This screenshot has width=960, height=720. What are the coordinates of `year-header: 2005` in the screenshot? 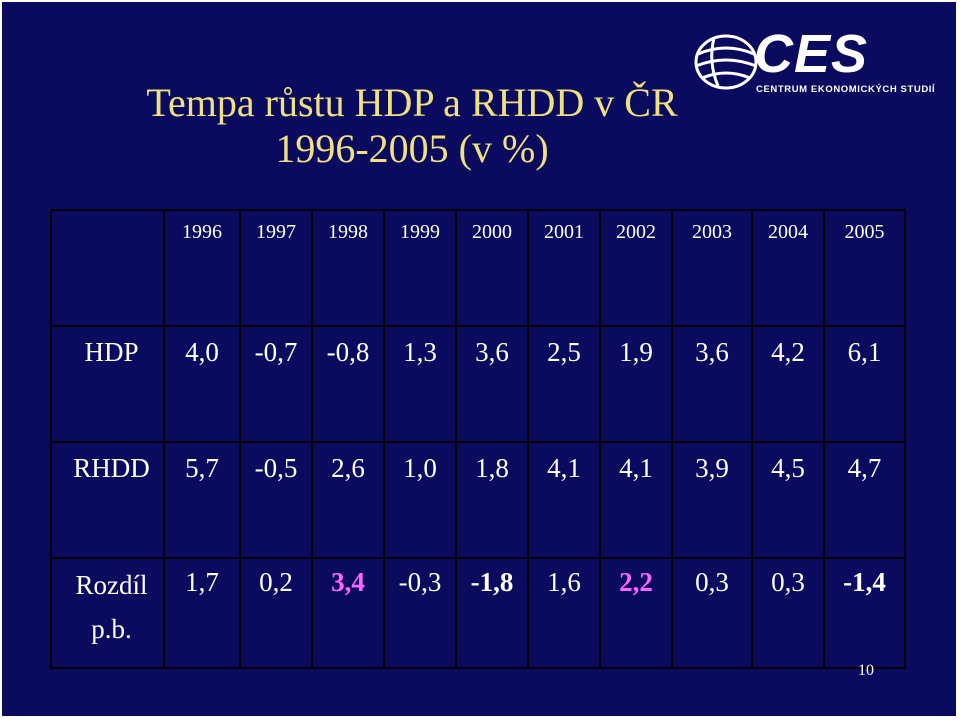 It's located at (864, 268).